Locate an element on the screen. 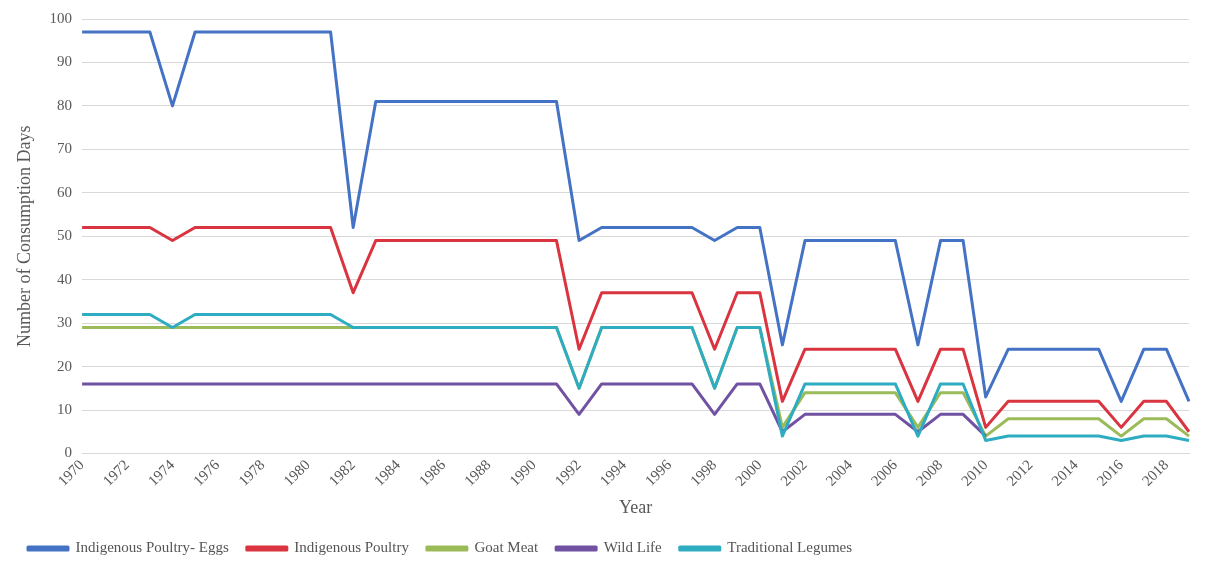 This screenshot has height=571, width=1219. y-tick-label: 90 is located at coordinates (65, 61).